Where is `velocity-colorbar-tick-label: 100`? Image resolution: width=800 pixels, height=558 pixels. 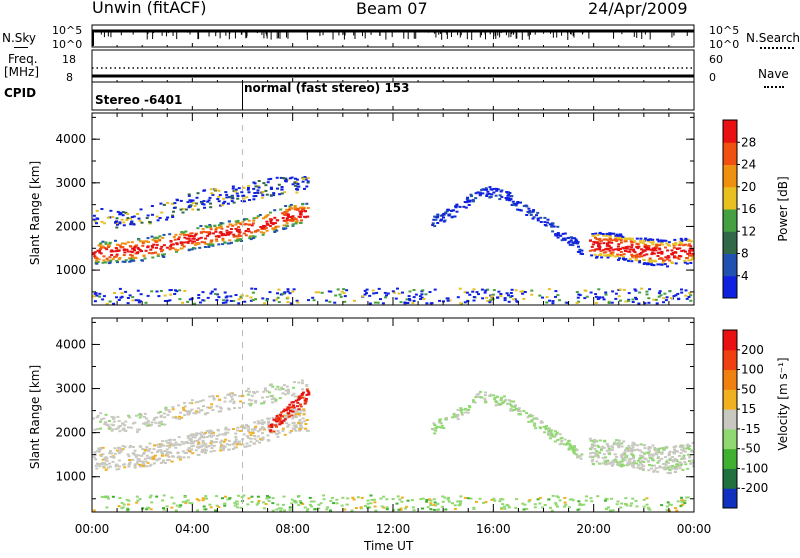 velocity-colorbar-tick-label: 100 is located at coordinates (752, 370).